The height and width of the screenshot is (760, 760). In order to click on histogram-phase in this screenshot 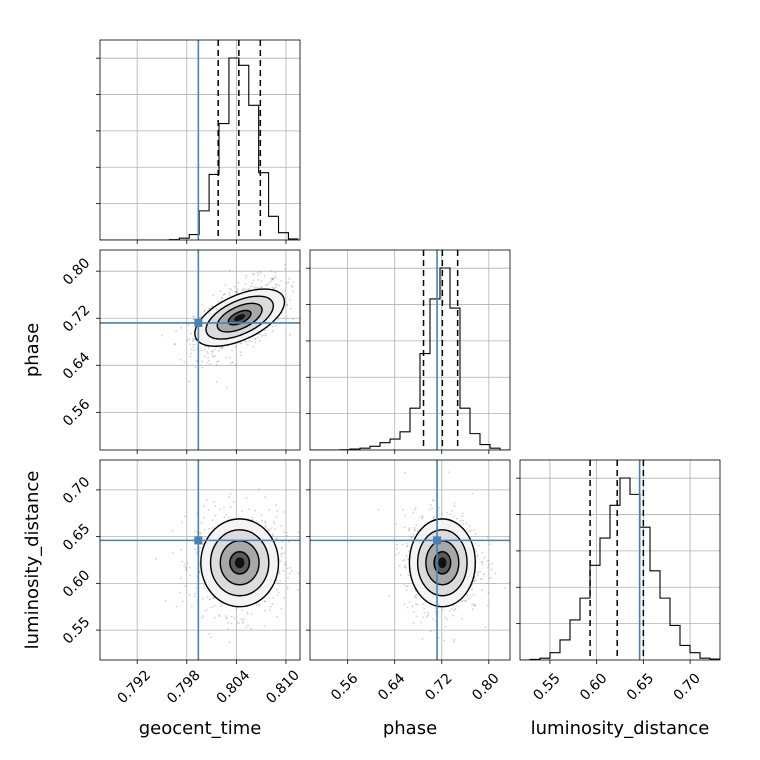, I will do `click(410, 358)`.